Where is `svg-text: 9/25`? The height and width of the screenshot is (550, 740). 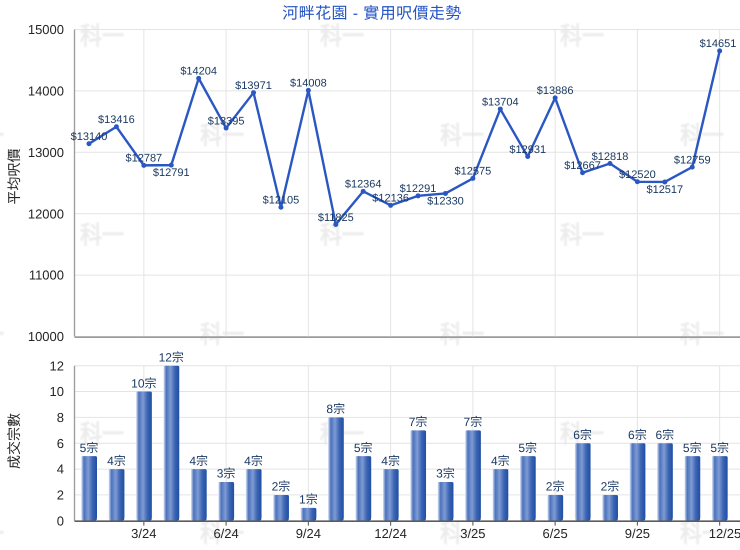
svg-text: 9/25 is located at coordinates (637, 533).